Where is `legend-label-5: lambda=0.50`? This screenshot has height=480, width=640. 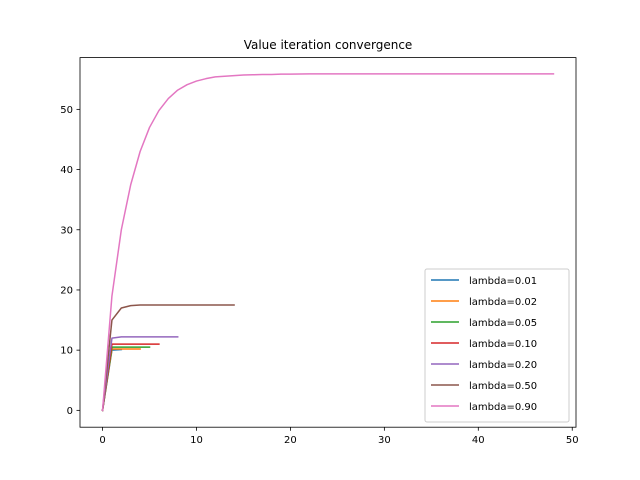
legend-label-5: lambda=0.50 is located at coordinates (503, 386).